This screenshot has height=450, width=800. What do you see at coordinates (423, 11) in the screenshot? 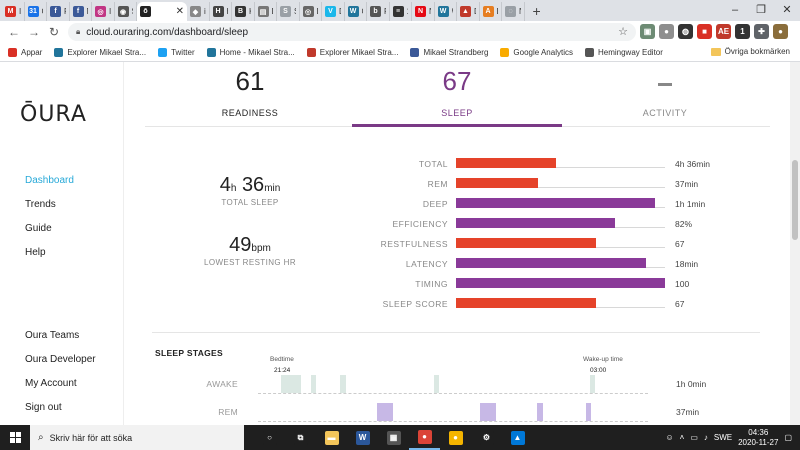
I see `browser-tab: NN` at bounding box center [423, 11].